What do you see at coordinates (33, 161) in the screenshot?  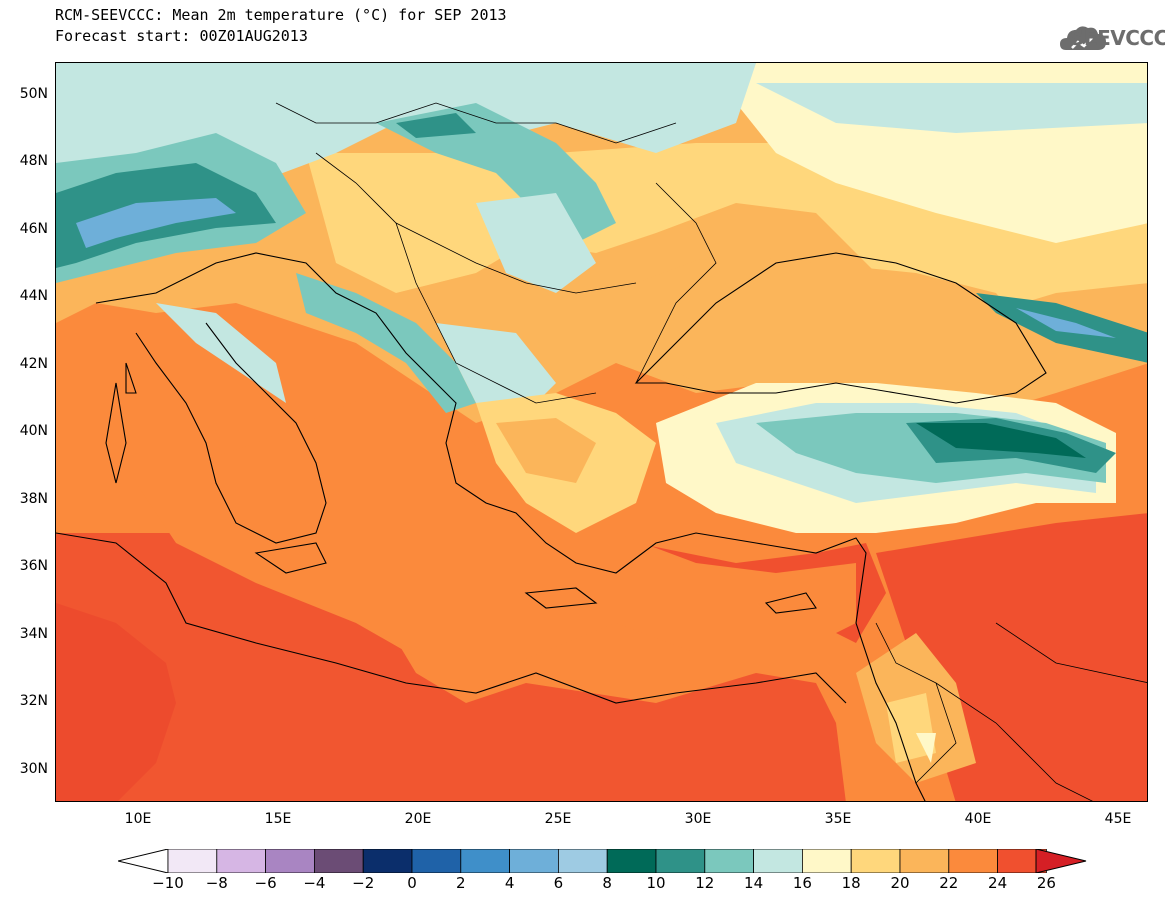 I see `lat-tick-label: 48N` at bounding box center [33, 161].